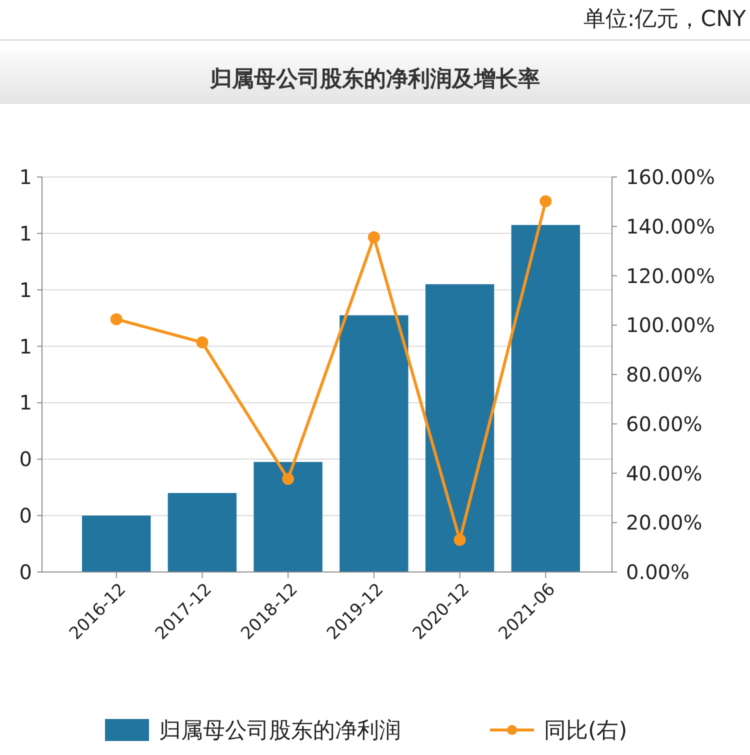 This screenshot has height=755, width=750. Describe the element at coordinates (670, 276) in the screenshot. I see `y2-tick-label: 120.00%` at that location.